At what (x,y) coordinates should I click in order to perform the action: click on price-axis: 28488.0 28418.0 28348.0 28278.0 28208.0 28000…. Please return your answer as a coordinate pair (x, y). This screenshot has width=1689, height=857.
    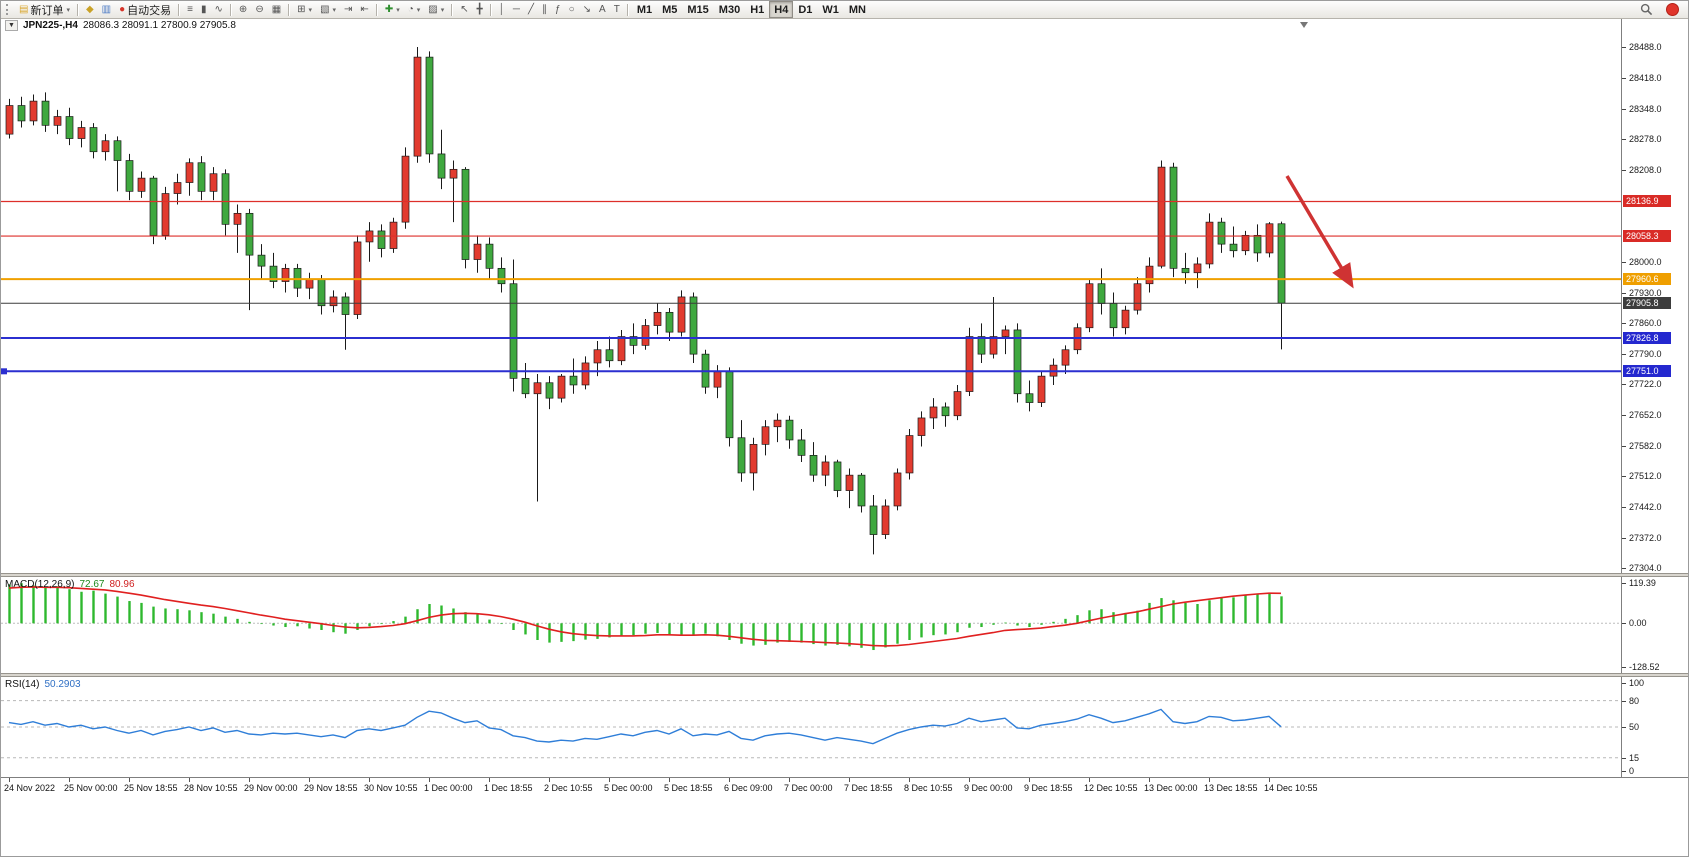
    Looking at the image, I should click on (1654, 295).